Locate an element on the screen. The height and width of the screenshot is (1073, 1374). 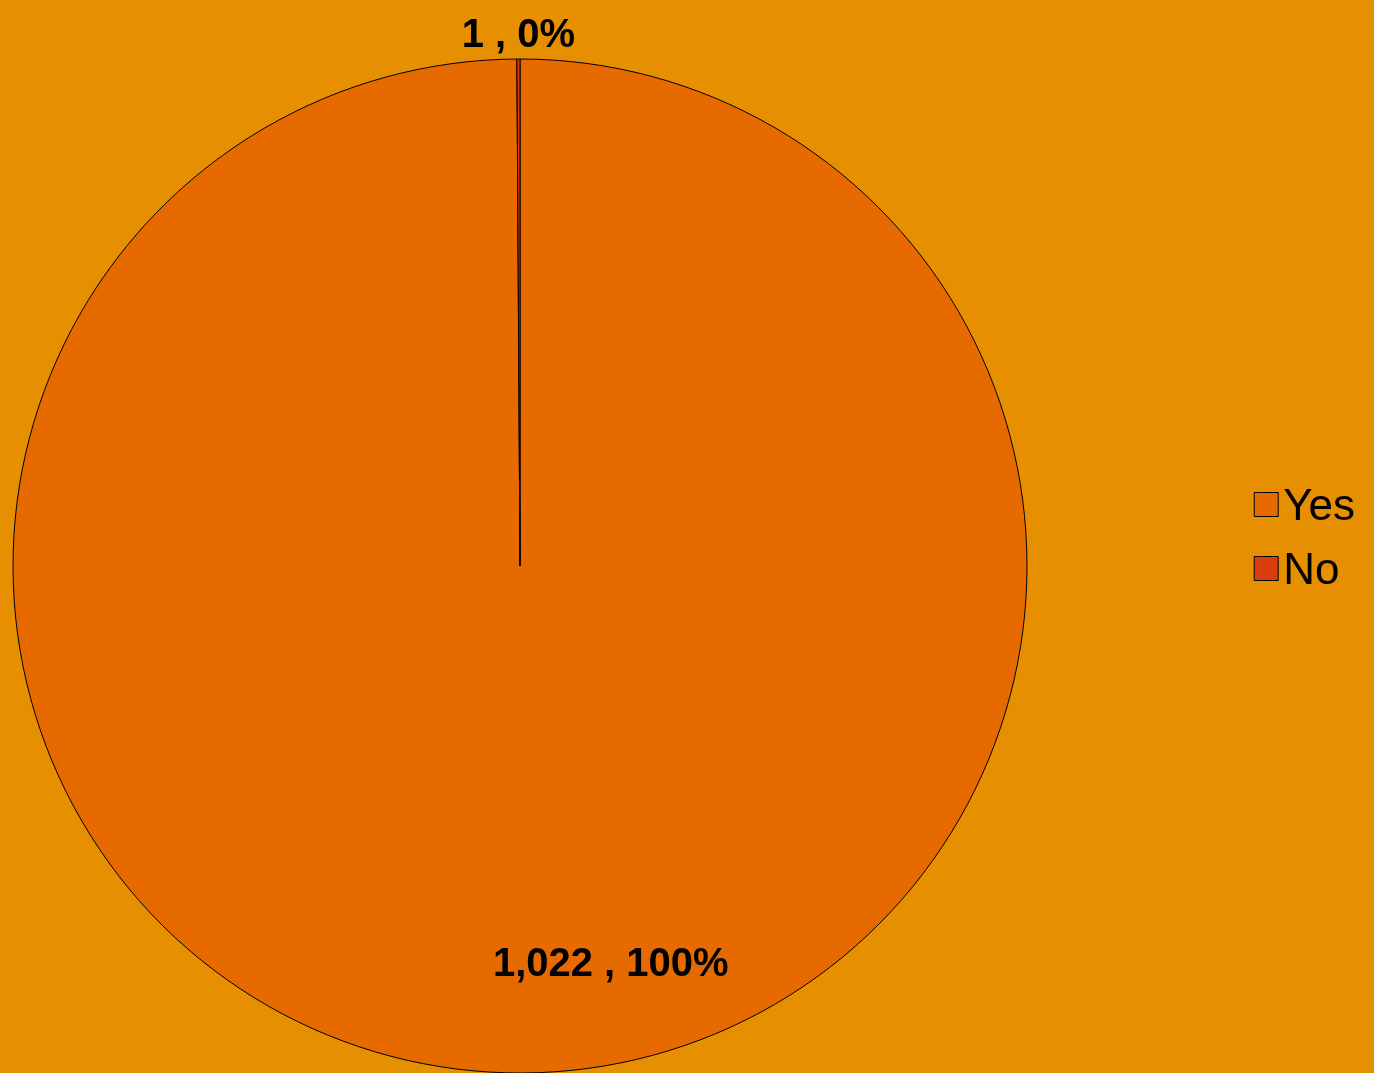
legend-label: Yes is located at coordinates (1319, 504).